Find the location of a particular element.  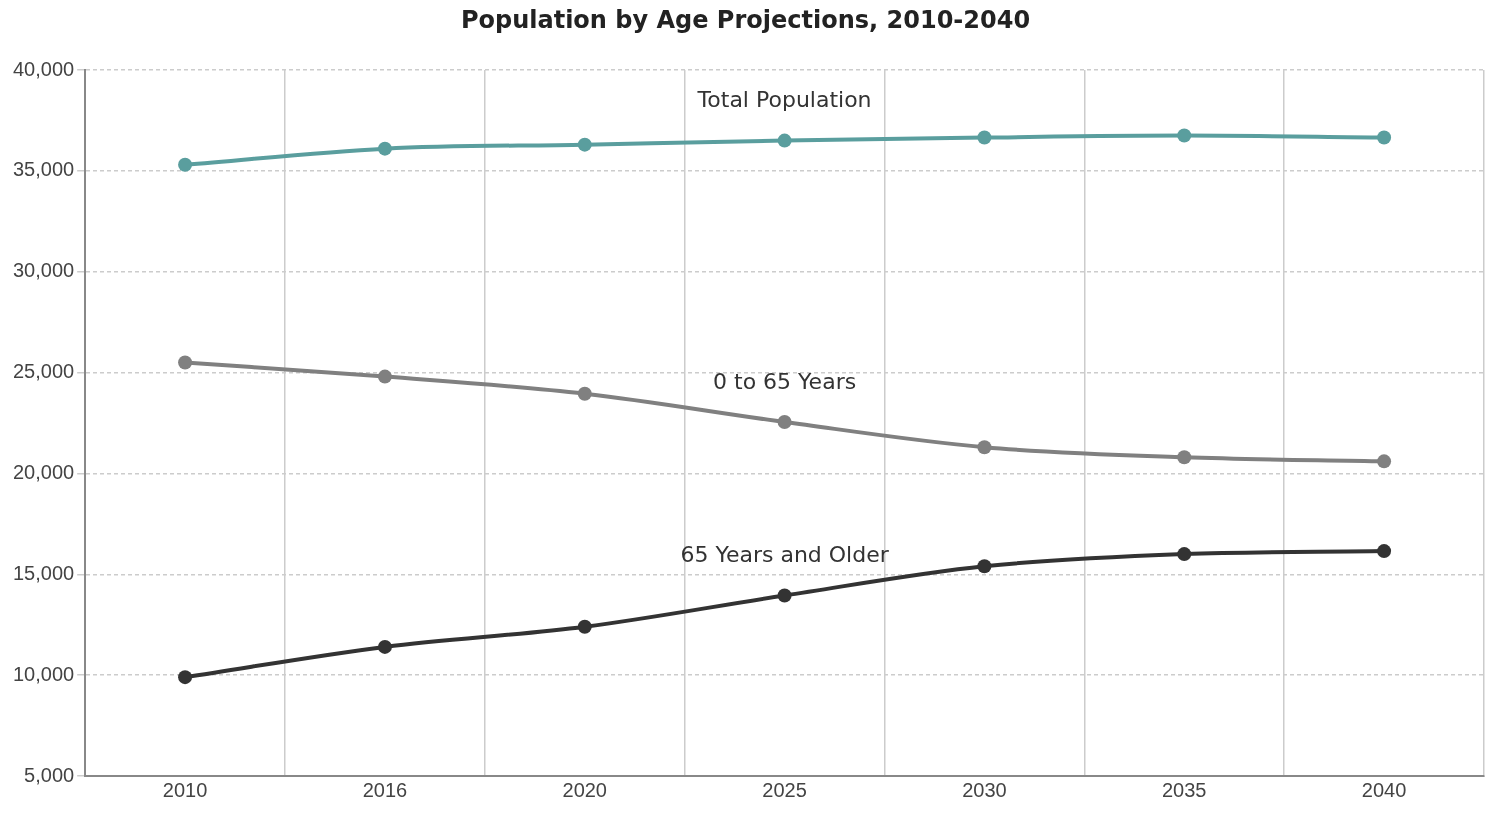

series-label: Total Population is located at coordinates (784, 100).